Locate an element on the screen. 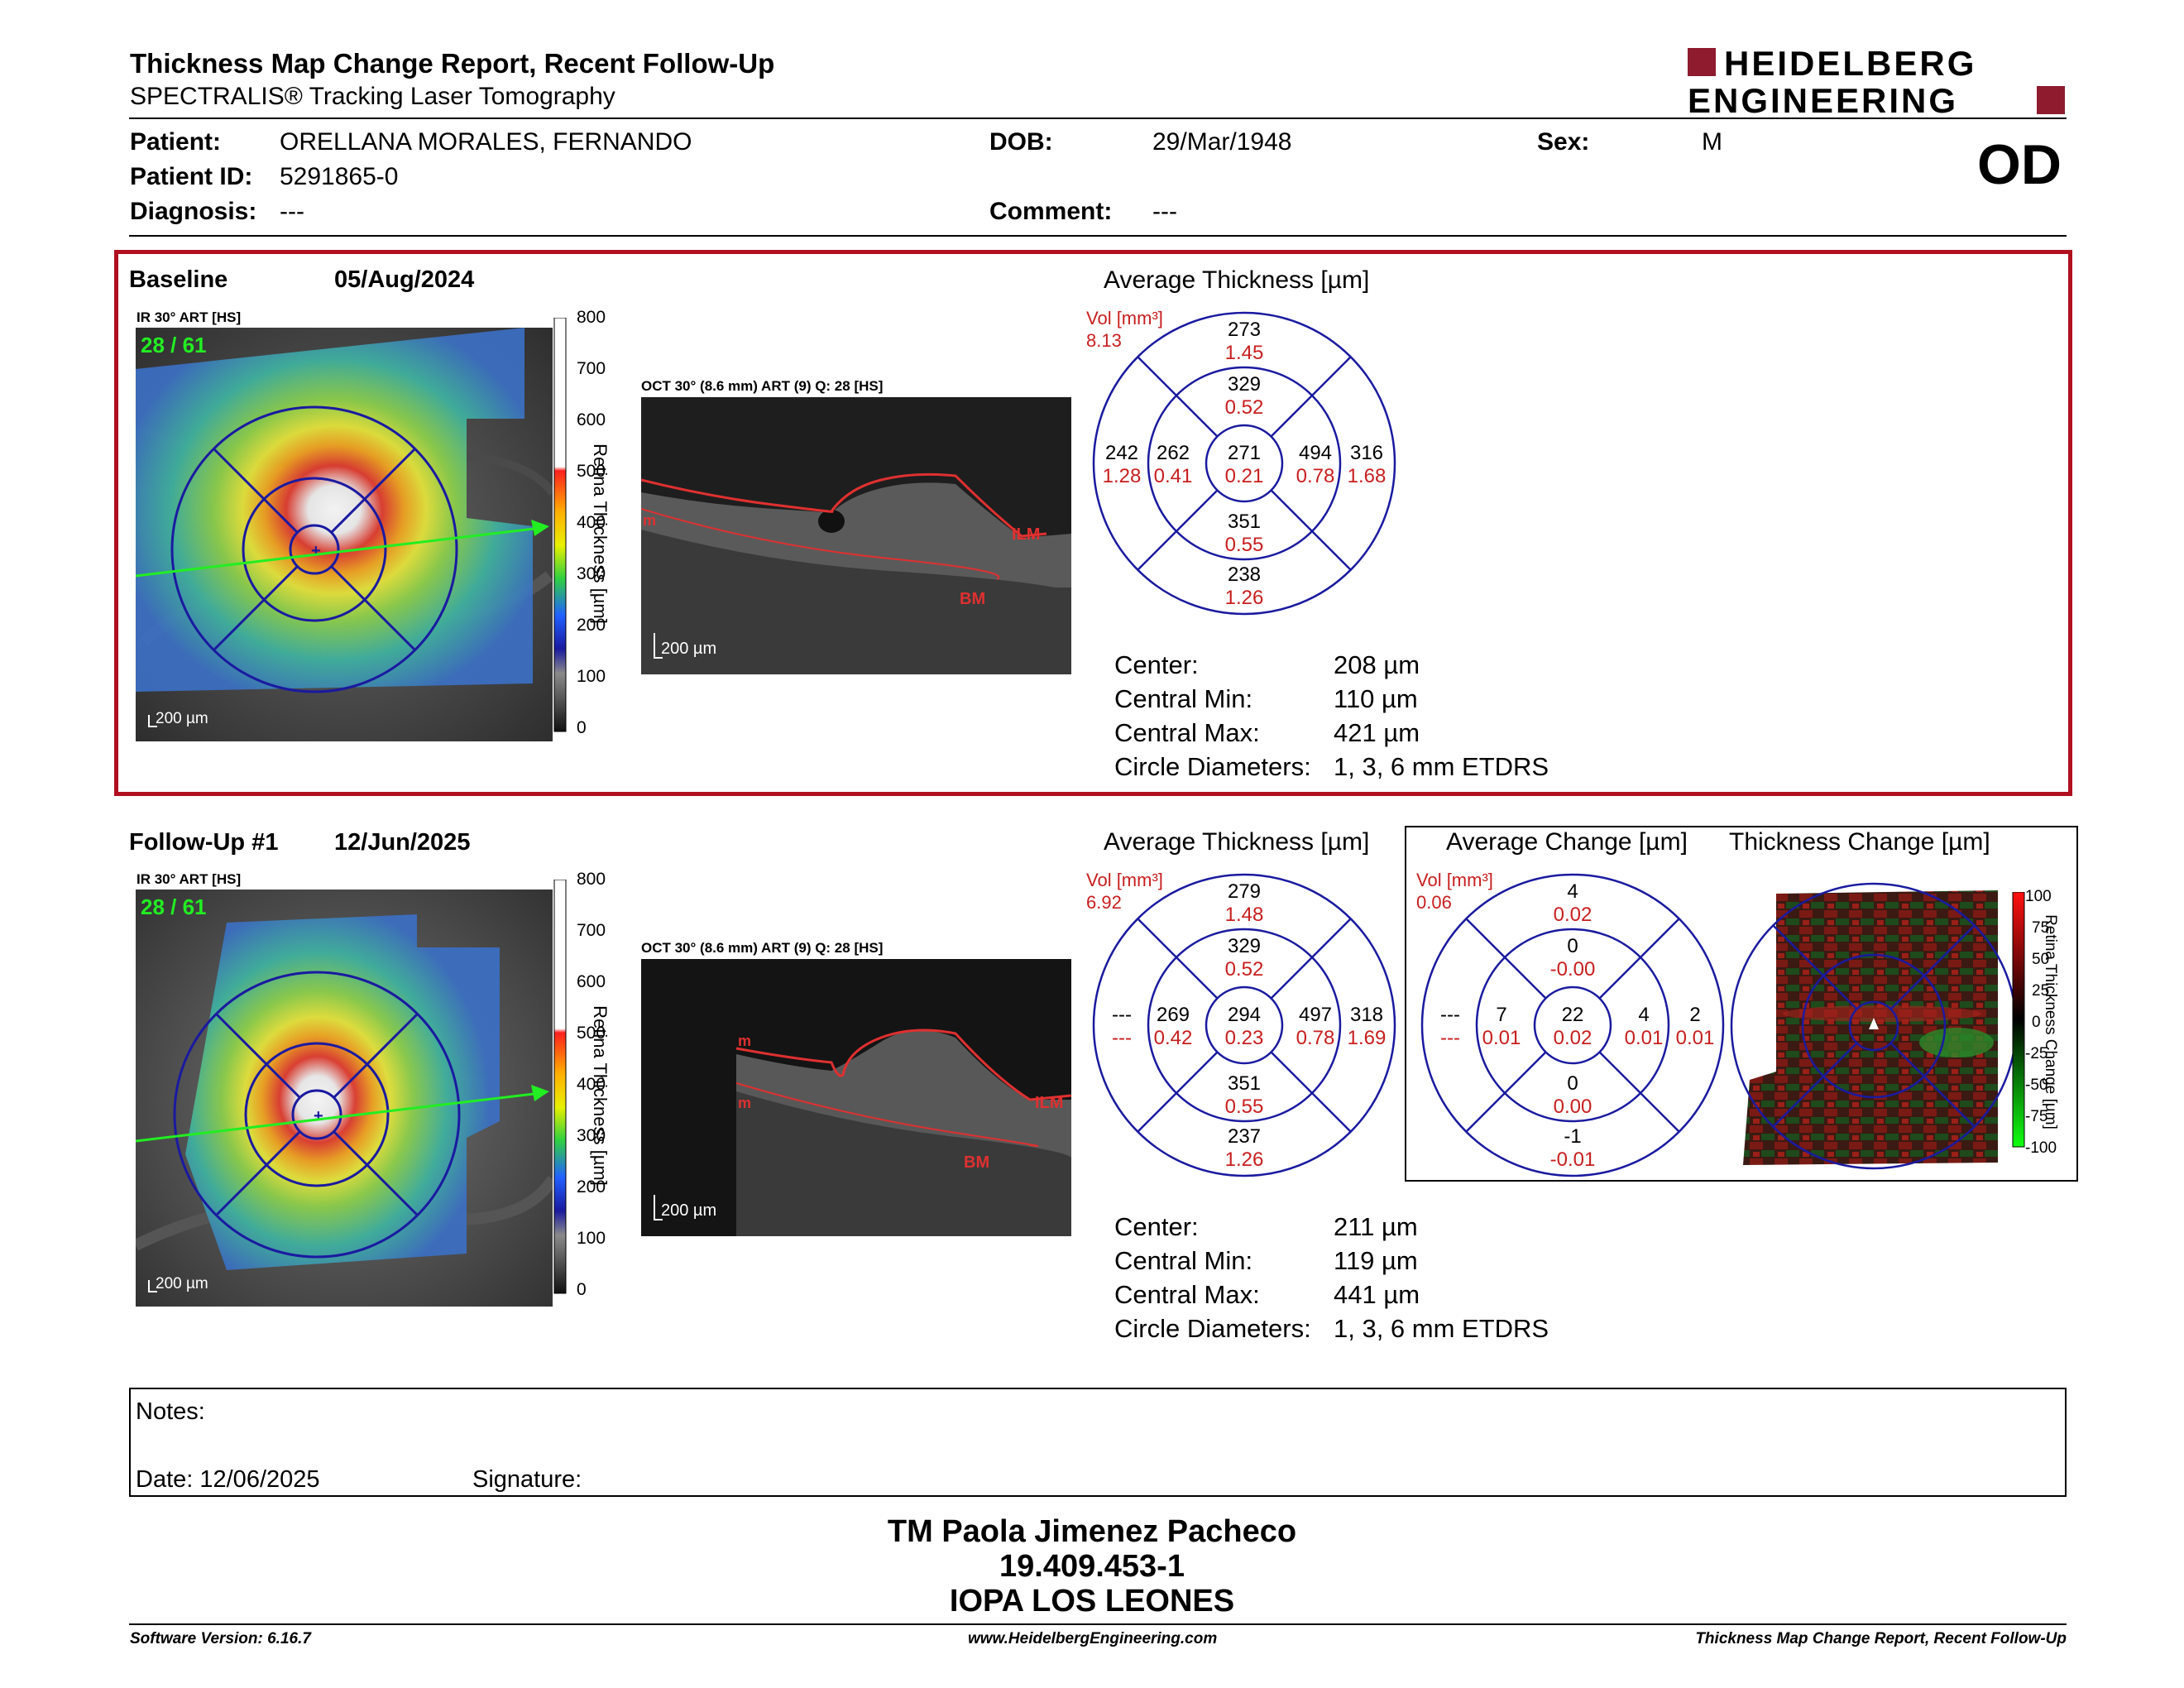 The width and height of the screenshot is (2184, 1688). notes-date: Date: 12/06/2025 is located at coordinates (228, 1479).